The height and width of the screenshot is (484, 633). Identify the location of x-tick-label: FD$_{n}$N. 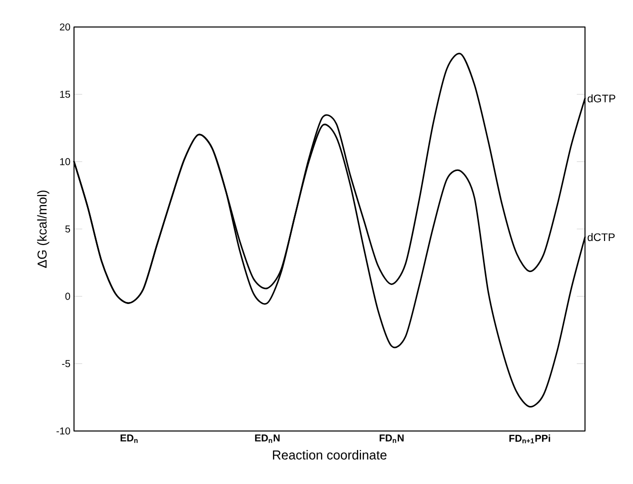
(392, 438).